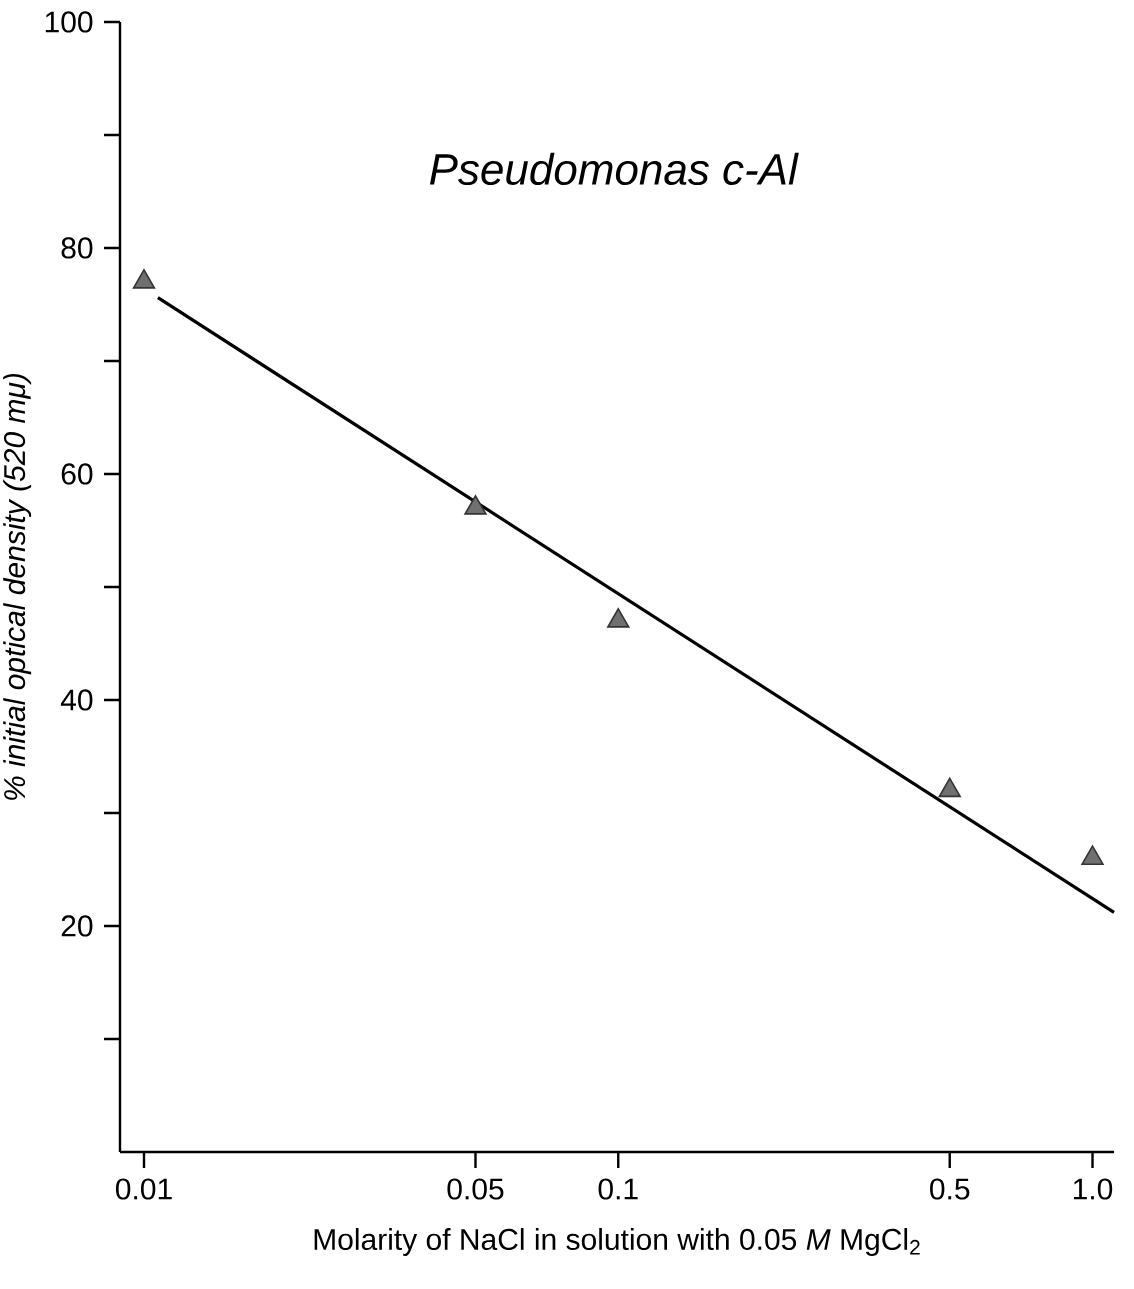  Describe the element at coordinates (617, 1242) in the screenshot. I see `x-axis-title: Molarity of NaCl in solution with 0.05 M MgCl$_{2}$` at that location.